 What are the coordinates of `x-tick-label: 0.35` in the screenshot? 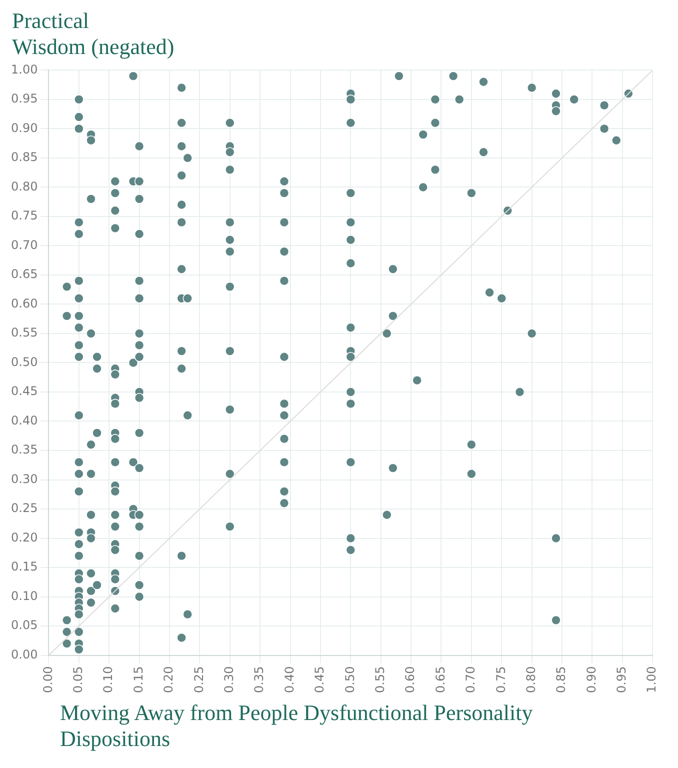 It's located at (259, 679).